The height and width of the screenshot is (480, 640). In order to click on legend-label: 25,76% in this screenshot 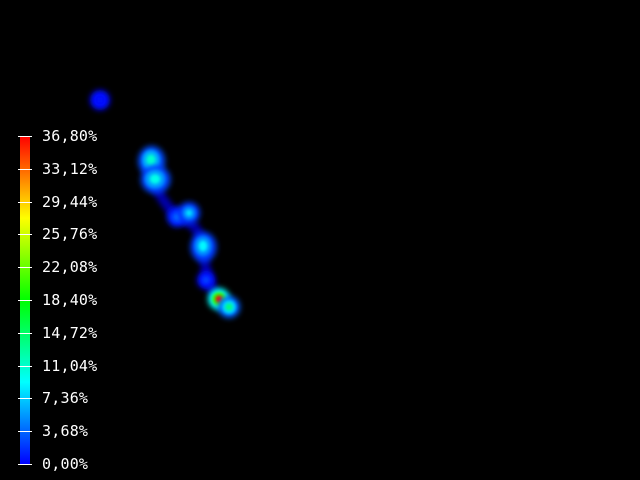, I will do `click(70, 234)`.